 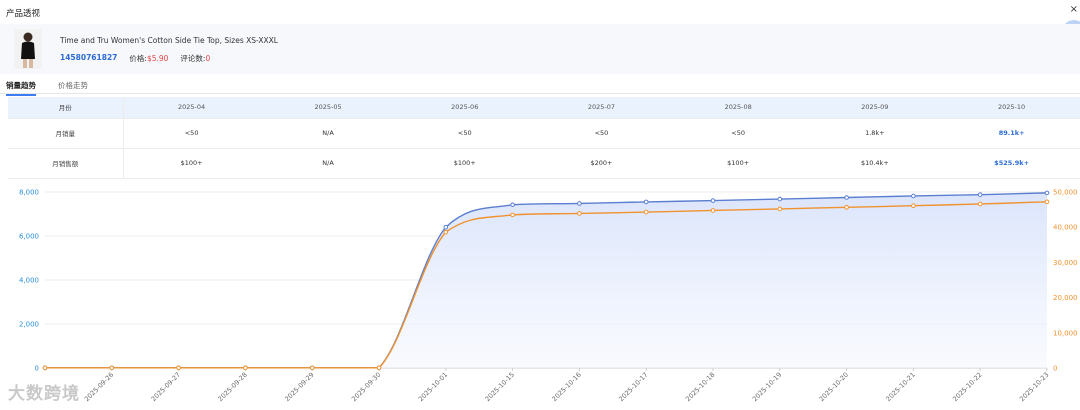 I want to click on product-id-link: 14580761827, so click(x=89, y=57).